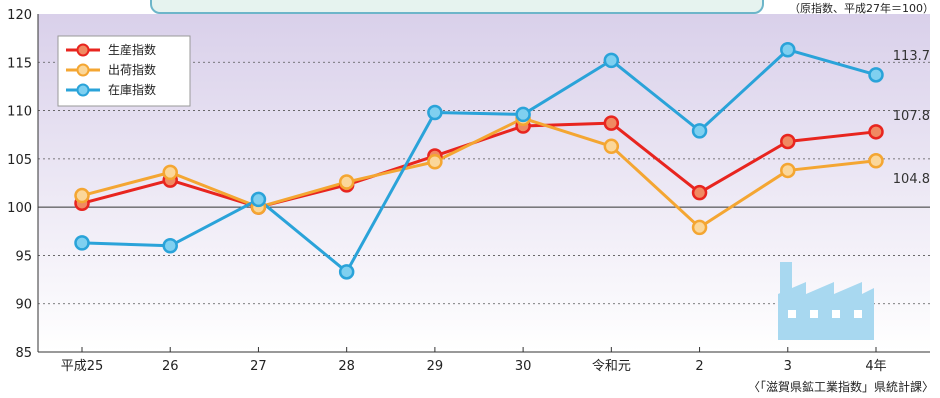  What do you see at coordinates (23, 305) in the screenshot?
I see `y-tick-label: 90` at bounding box center [23, 305].